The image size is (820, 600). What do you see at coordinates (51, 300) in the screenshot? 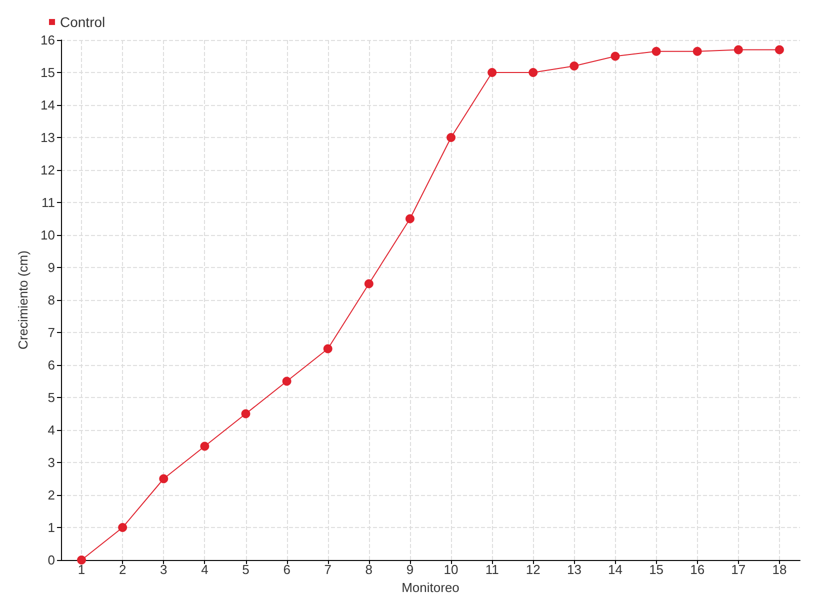
I see `y-tick-label: 8` at bounding box center [51, 300].